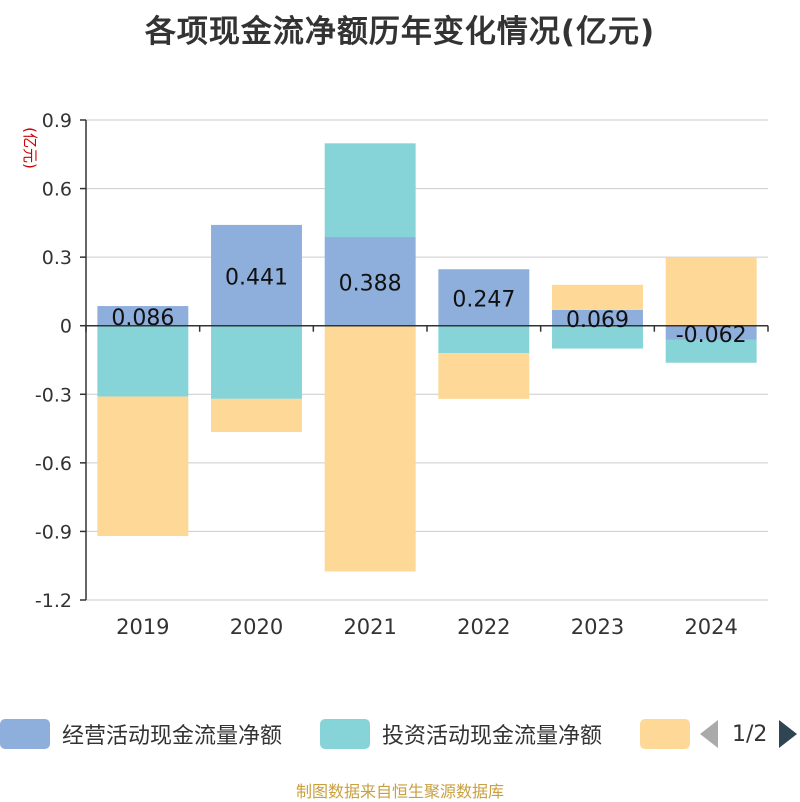 This screenshot has height=802, width=800. Describe the element at coordinates (710, 627) in the screenshot. I see `x-tick-label: 2024` at that location.